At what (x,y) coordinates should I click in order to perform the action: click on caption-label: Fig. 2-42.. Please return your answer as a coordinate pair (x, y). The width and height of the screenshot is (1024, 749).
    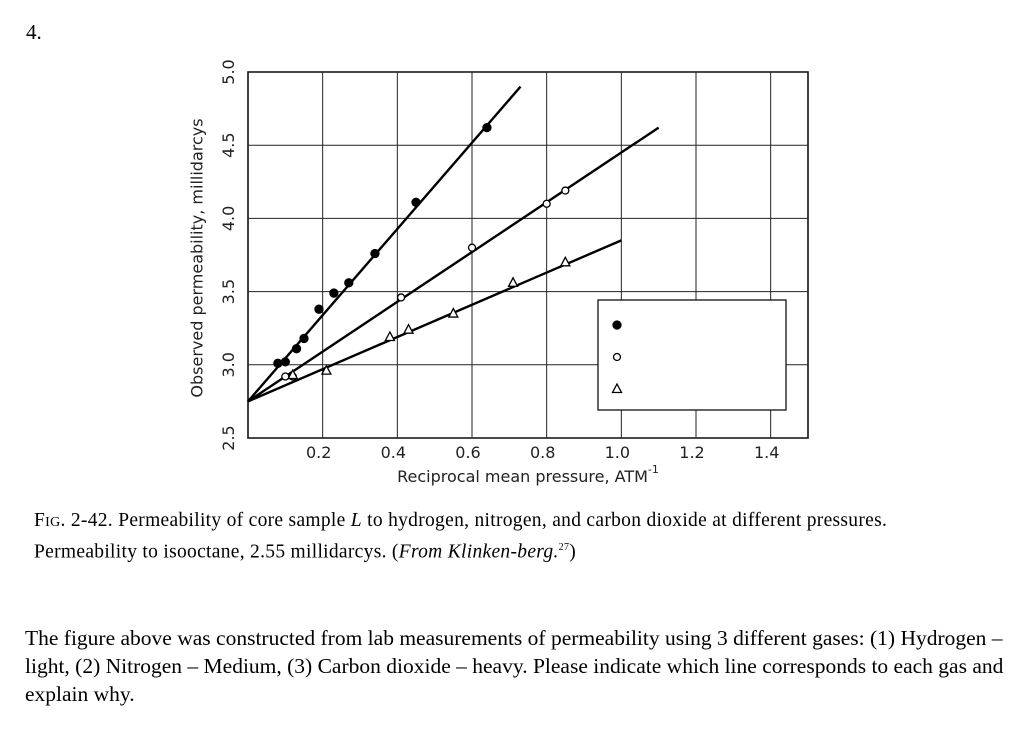
    Looking at the image, I should click on (73, 520).